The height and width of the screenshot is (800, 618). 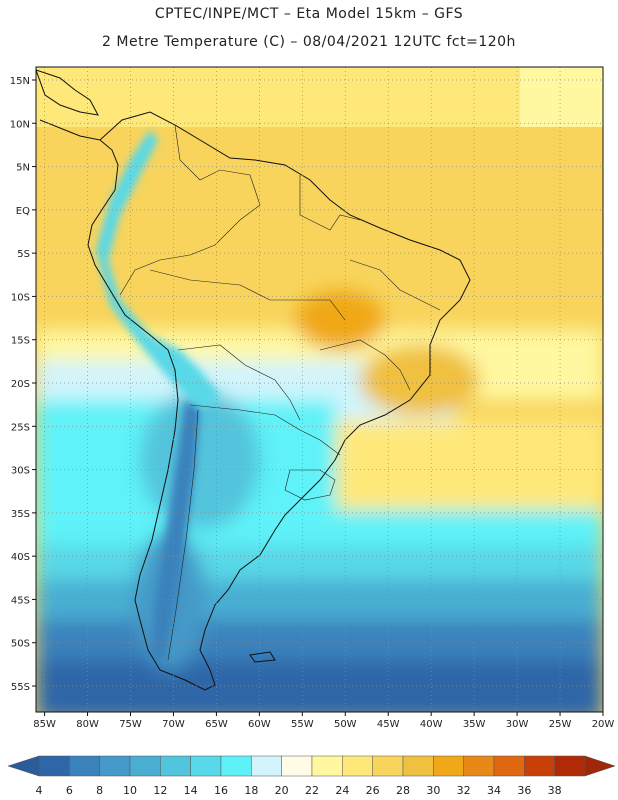 I want to click on colorbar-label: 28, so click(x=403, y=790).